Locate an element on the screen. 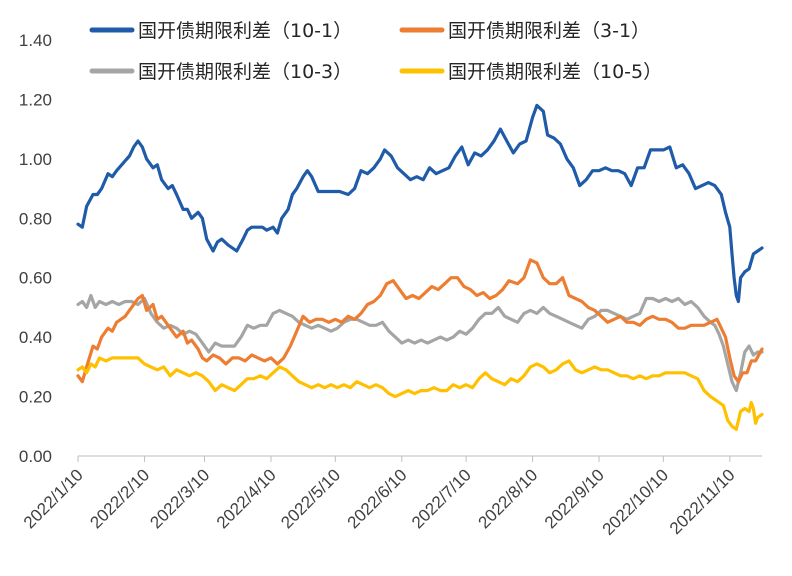  y-tick-label: 0.20 is located at coordinates (35, 397).